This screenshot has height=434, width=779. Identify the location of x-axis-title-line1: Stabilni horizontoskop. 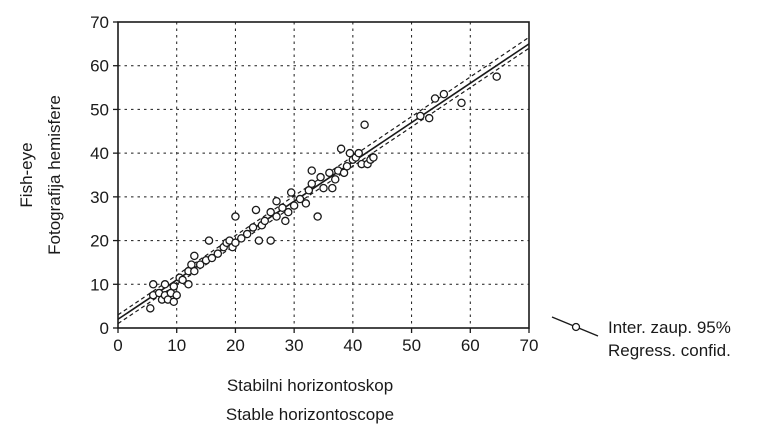
(310, 385).